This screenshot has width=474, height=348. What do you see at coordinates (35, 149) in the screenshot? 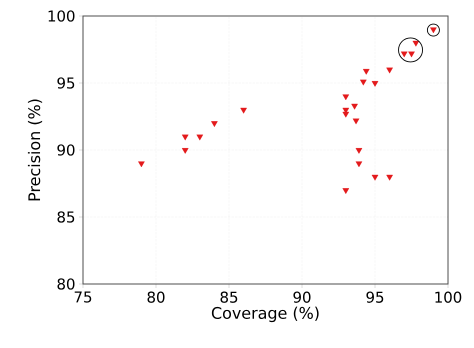
I see `y-axis-title: Precision (%)` at bounding box center [35, 149].